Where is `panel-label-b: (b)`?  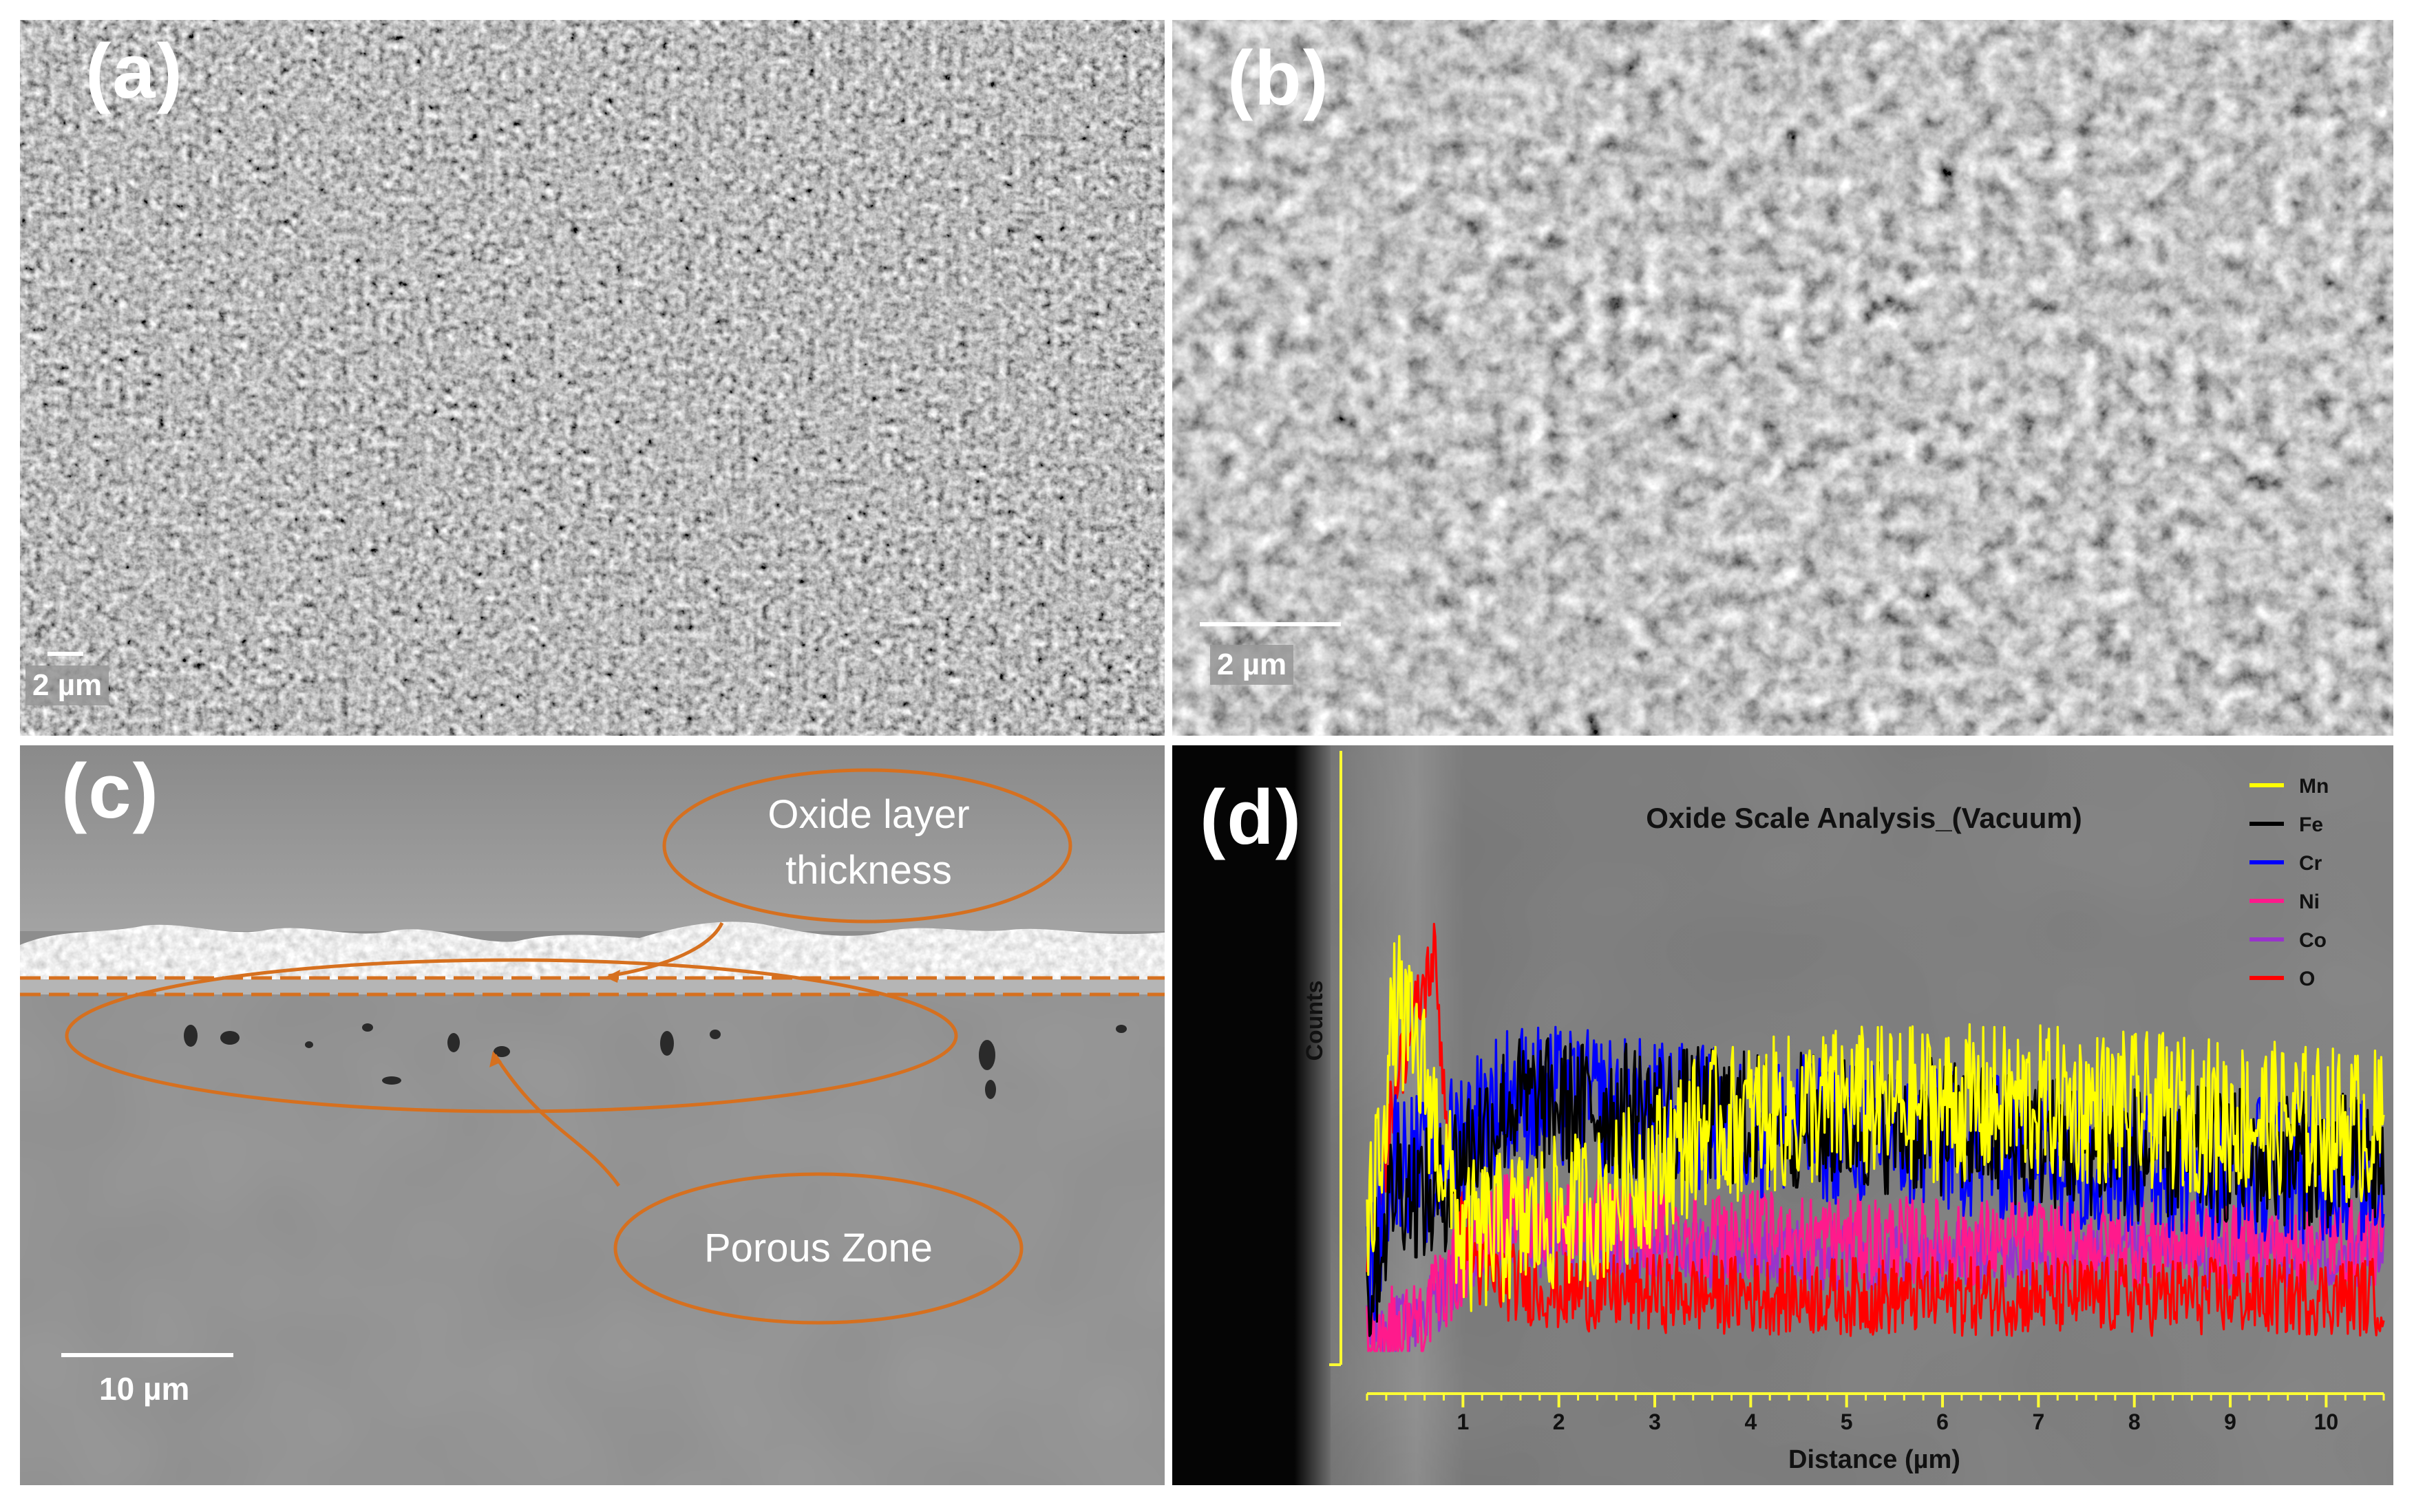
panel-label-b: (b) is located at coordinates (1279, 78).